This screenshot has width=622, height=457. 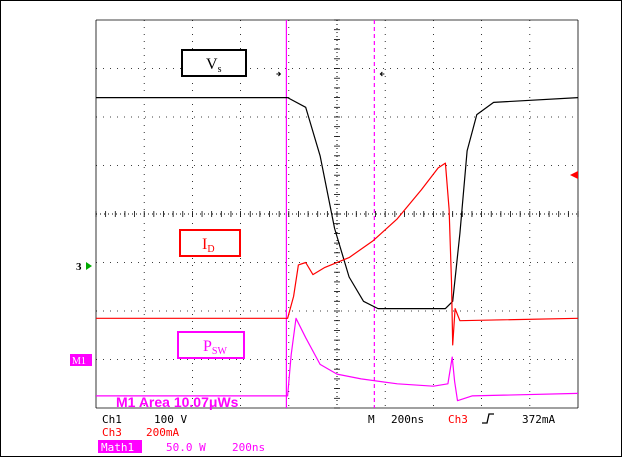 I want to click on ch1-scale: 100 V, so click(x=170, y=419).